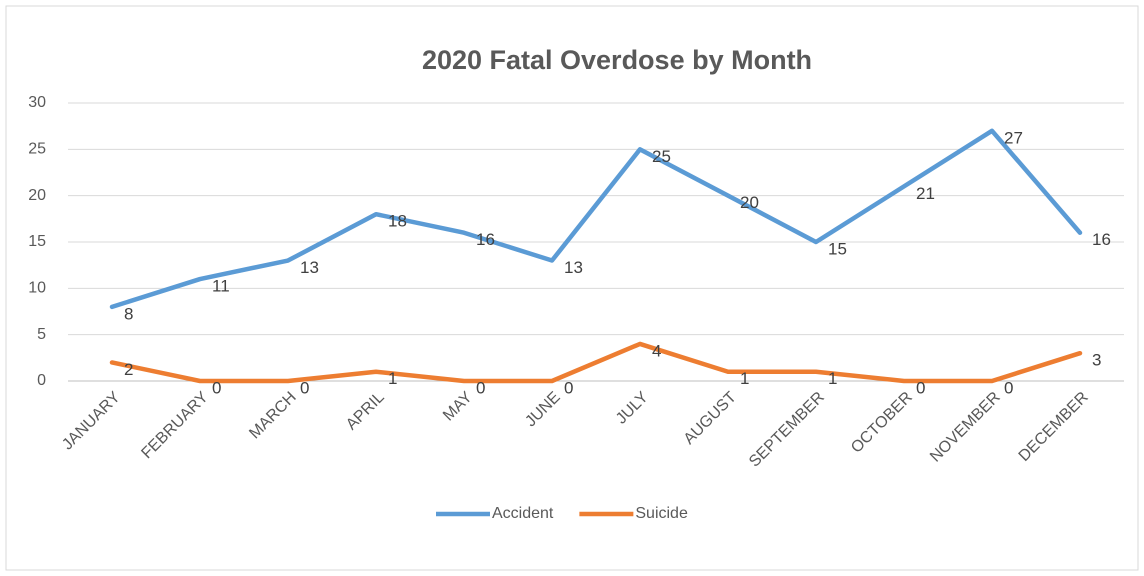 This screenshot has width=1144, height=576. What do you see at coordinates (221, 286) in the screenshot?
I see `data-label: 11` at bounding box center [221, 286].